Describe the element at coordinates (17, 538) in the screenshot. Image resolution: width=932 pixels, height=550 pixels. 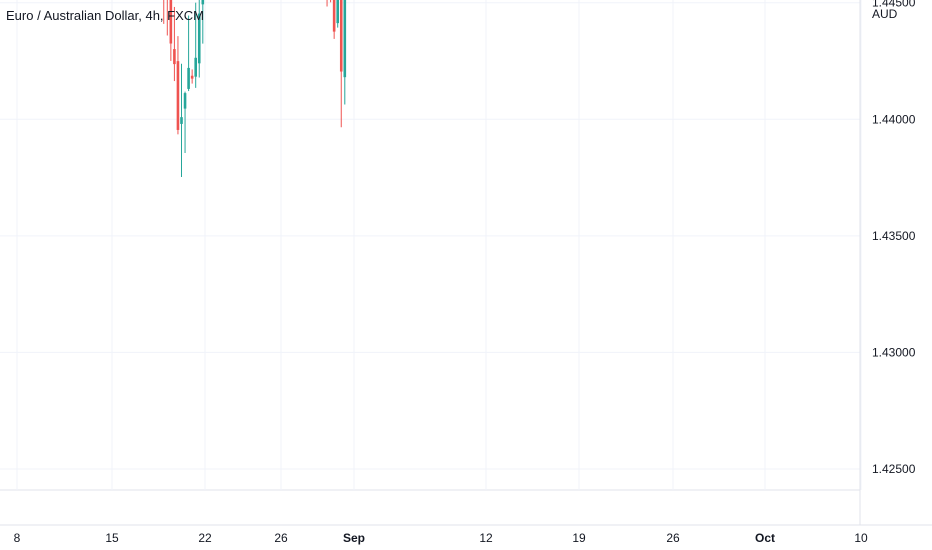
I see `x-tick-label: 8` at that location.